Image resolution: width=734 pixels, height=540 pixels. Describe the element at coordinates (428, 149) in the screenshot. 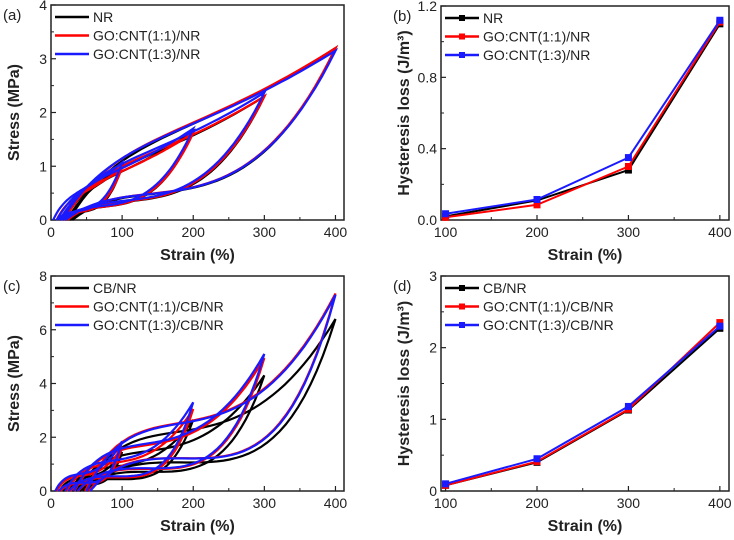

I see `y-tick-label: 0.4` at that location.